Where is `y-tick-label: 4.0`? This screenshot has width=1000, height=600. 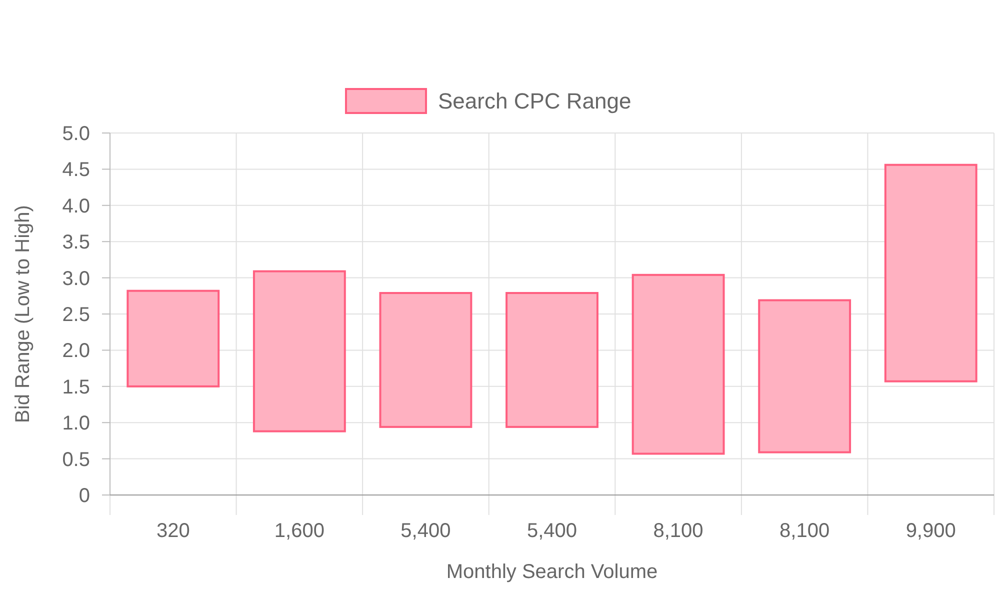
y-tick-label: 4.0 is located at coordinates (76, 206).